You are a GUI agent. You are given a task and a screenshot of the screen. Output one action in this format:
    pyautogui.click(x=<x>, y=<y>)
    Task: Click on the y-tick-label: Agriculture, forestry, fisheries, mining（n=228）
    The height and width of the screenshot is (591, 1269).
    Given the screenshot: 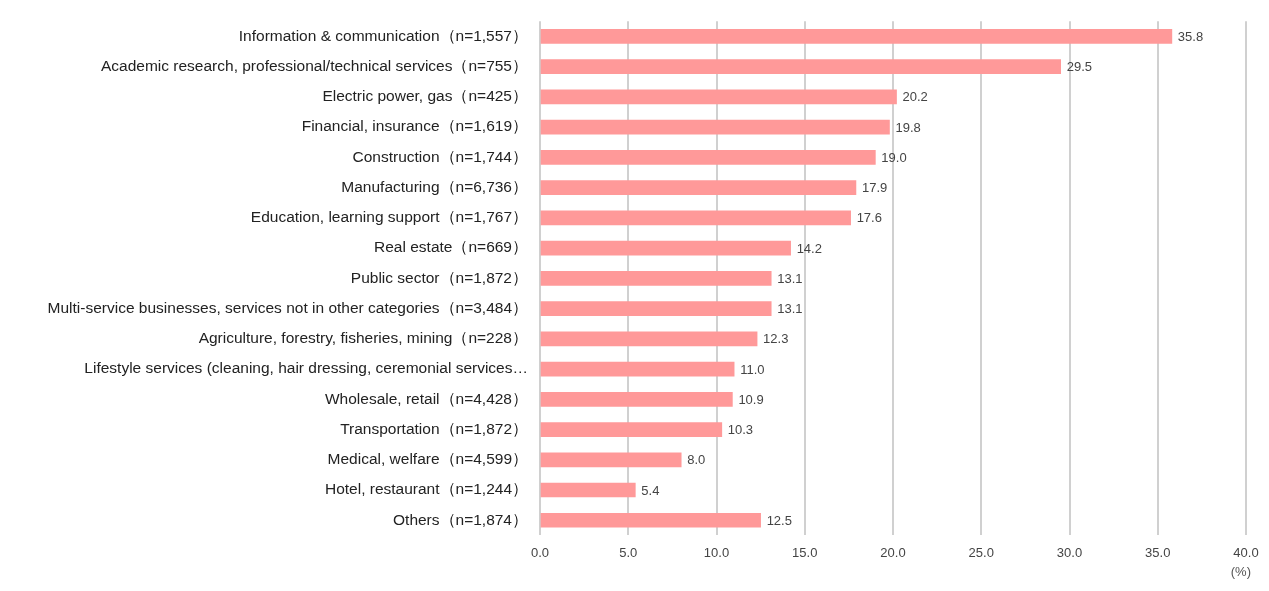 What is the action you would take?
    pyautogui.click(x=363, y=338)
    